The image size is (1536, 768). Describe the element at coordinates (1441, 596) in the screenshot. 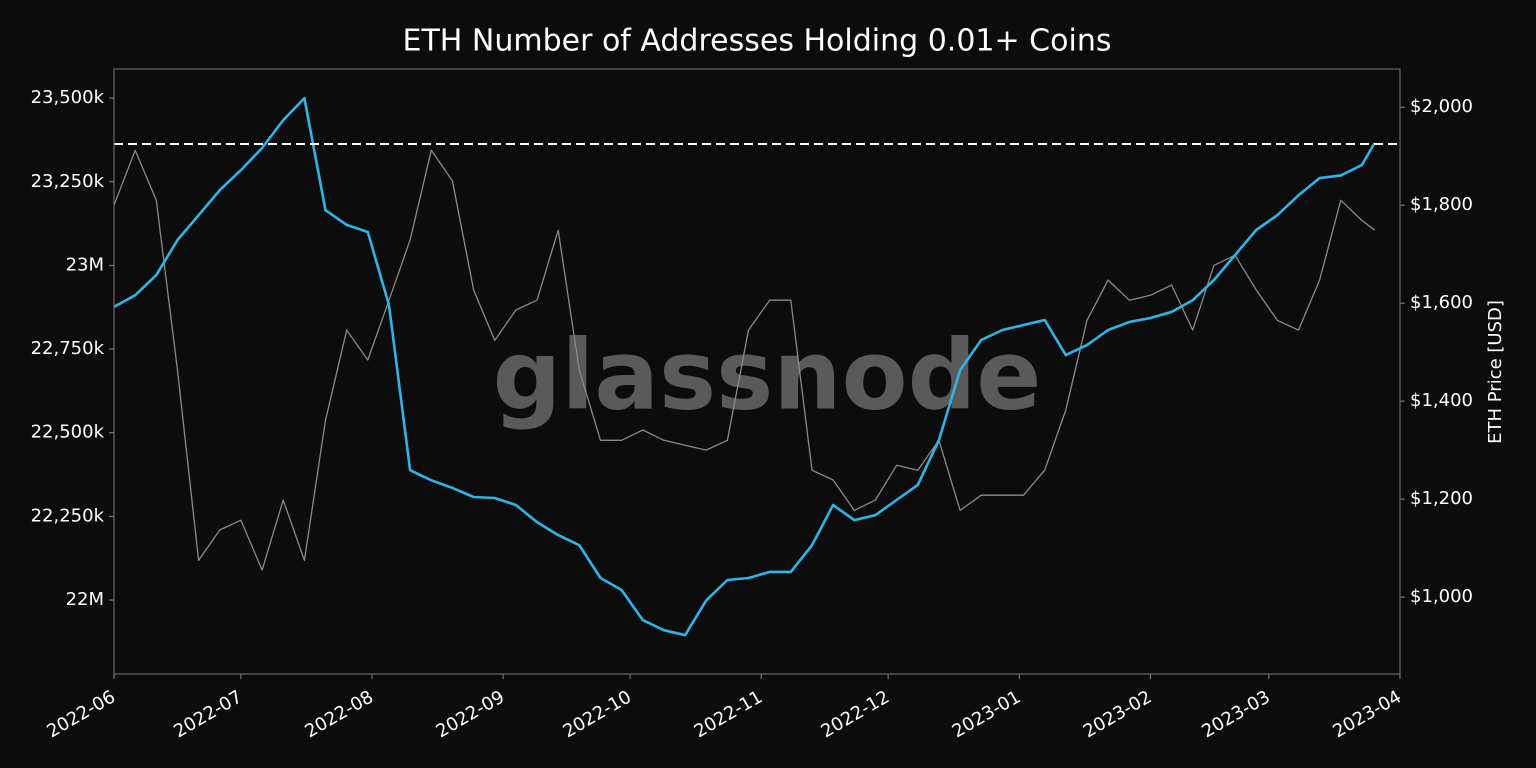

I see `y2-tick-label: $1,000` at that location.